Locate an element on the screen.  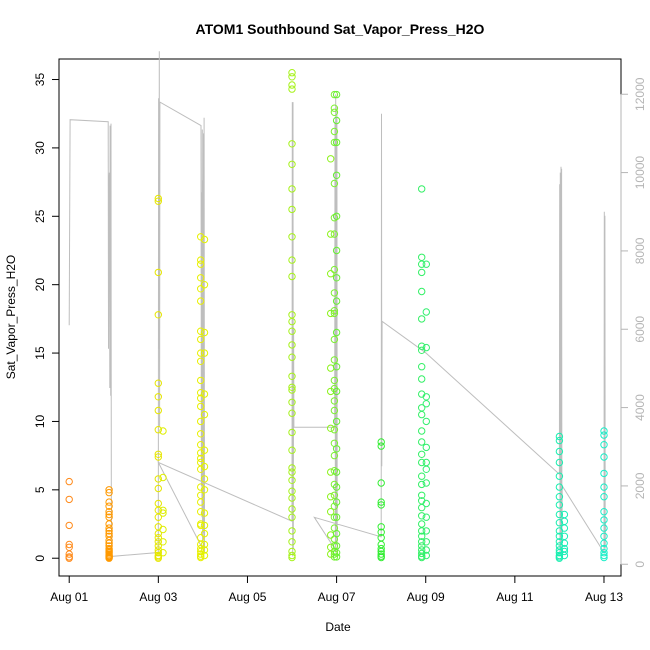
chart-title: ATOM1 Southbound Sat_Vapor_Press_H2O is located at coordinates (340, 29).